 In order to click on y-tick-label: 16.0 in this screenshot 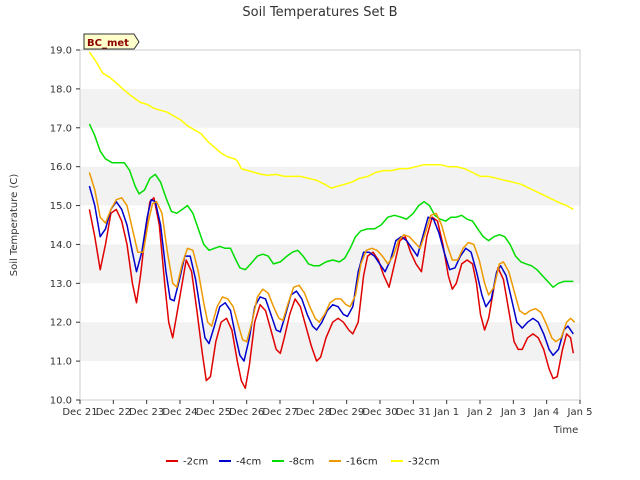, I will do `click(61, 167)`.